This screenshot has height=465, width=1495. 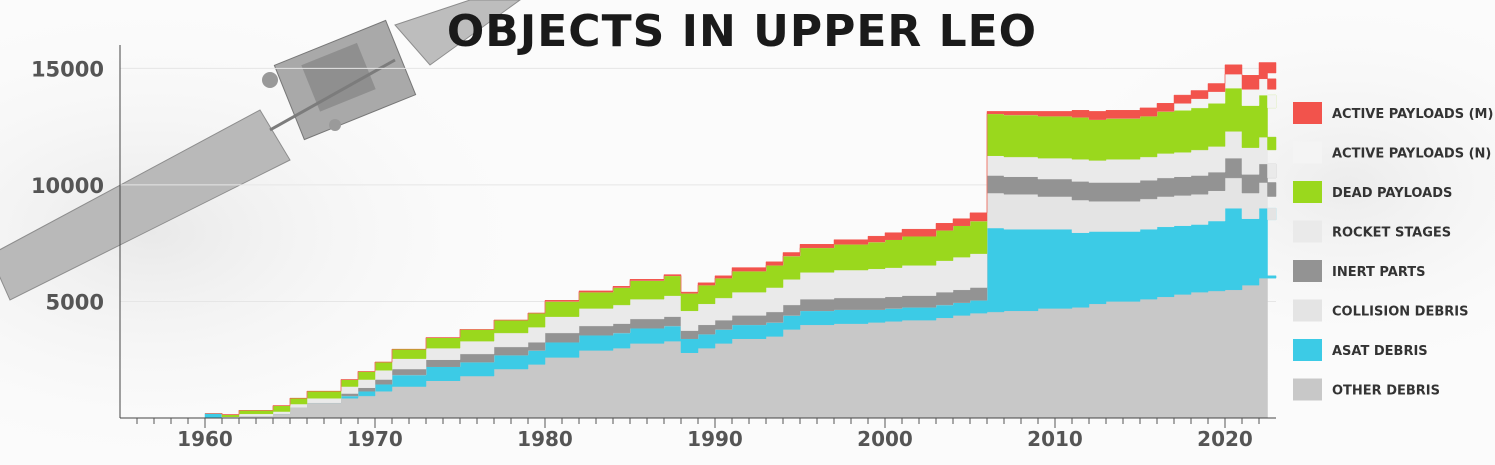 What do you see at coordinates (1307, 231) in the screenshot?
I see `legend-swatch-rocket-stages` at bounding box center [1307, 231].